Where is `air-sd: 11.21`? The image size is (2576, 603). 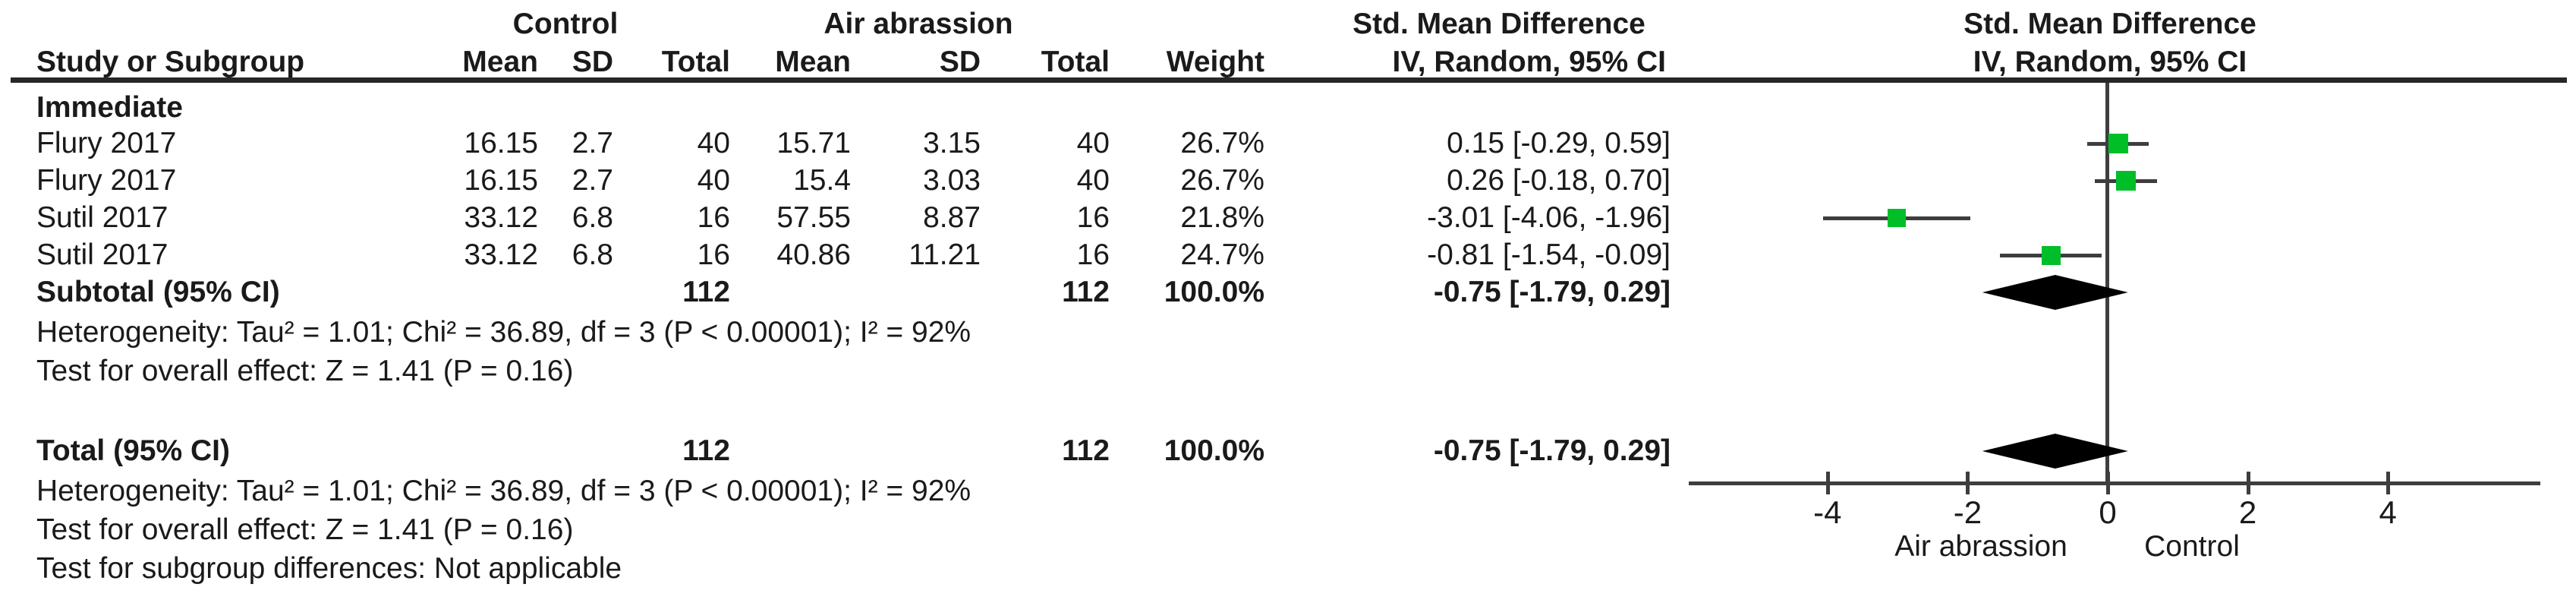 air-sd: 11.21 is located at coordinates (945, 254).